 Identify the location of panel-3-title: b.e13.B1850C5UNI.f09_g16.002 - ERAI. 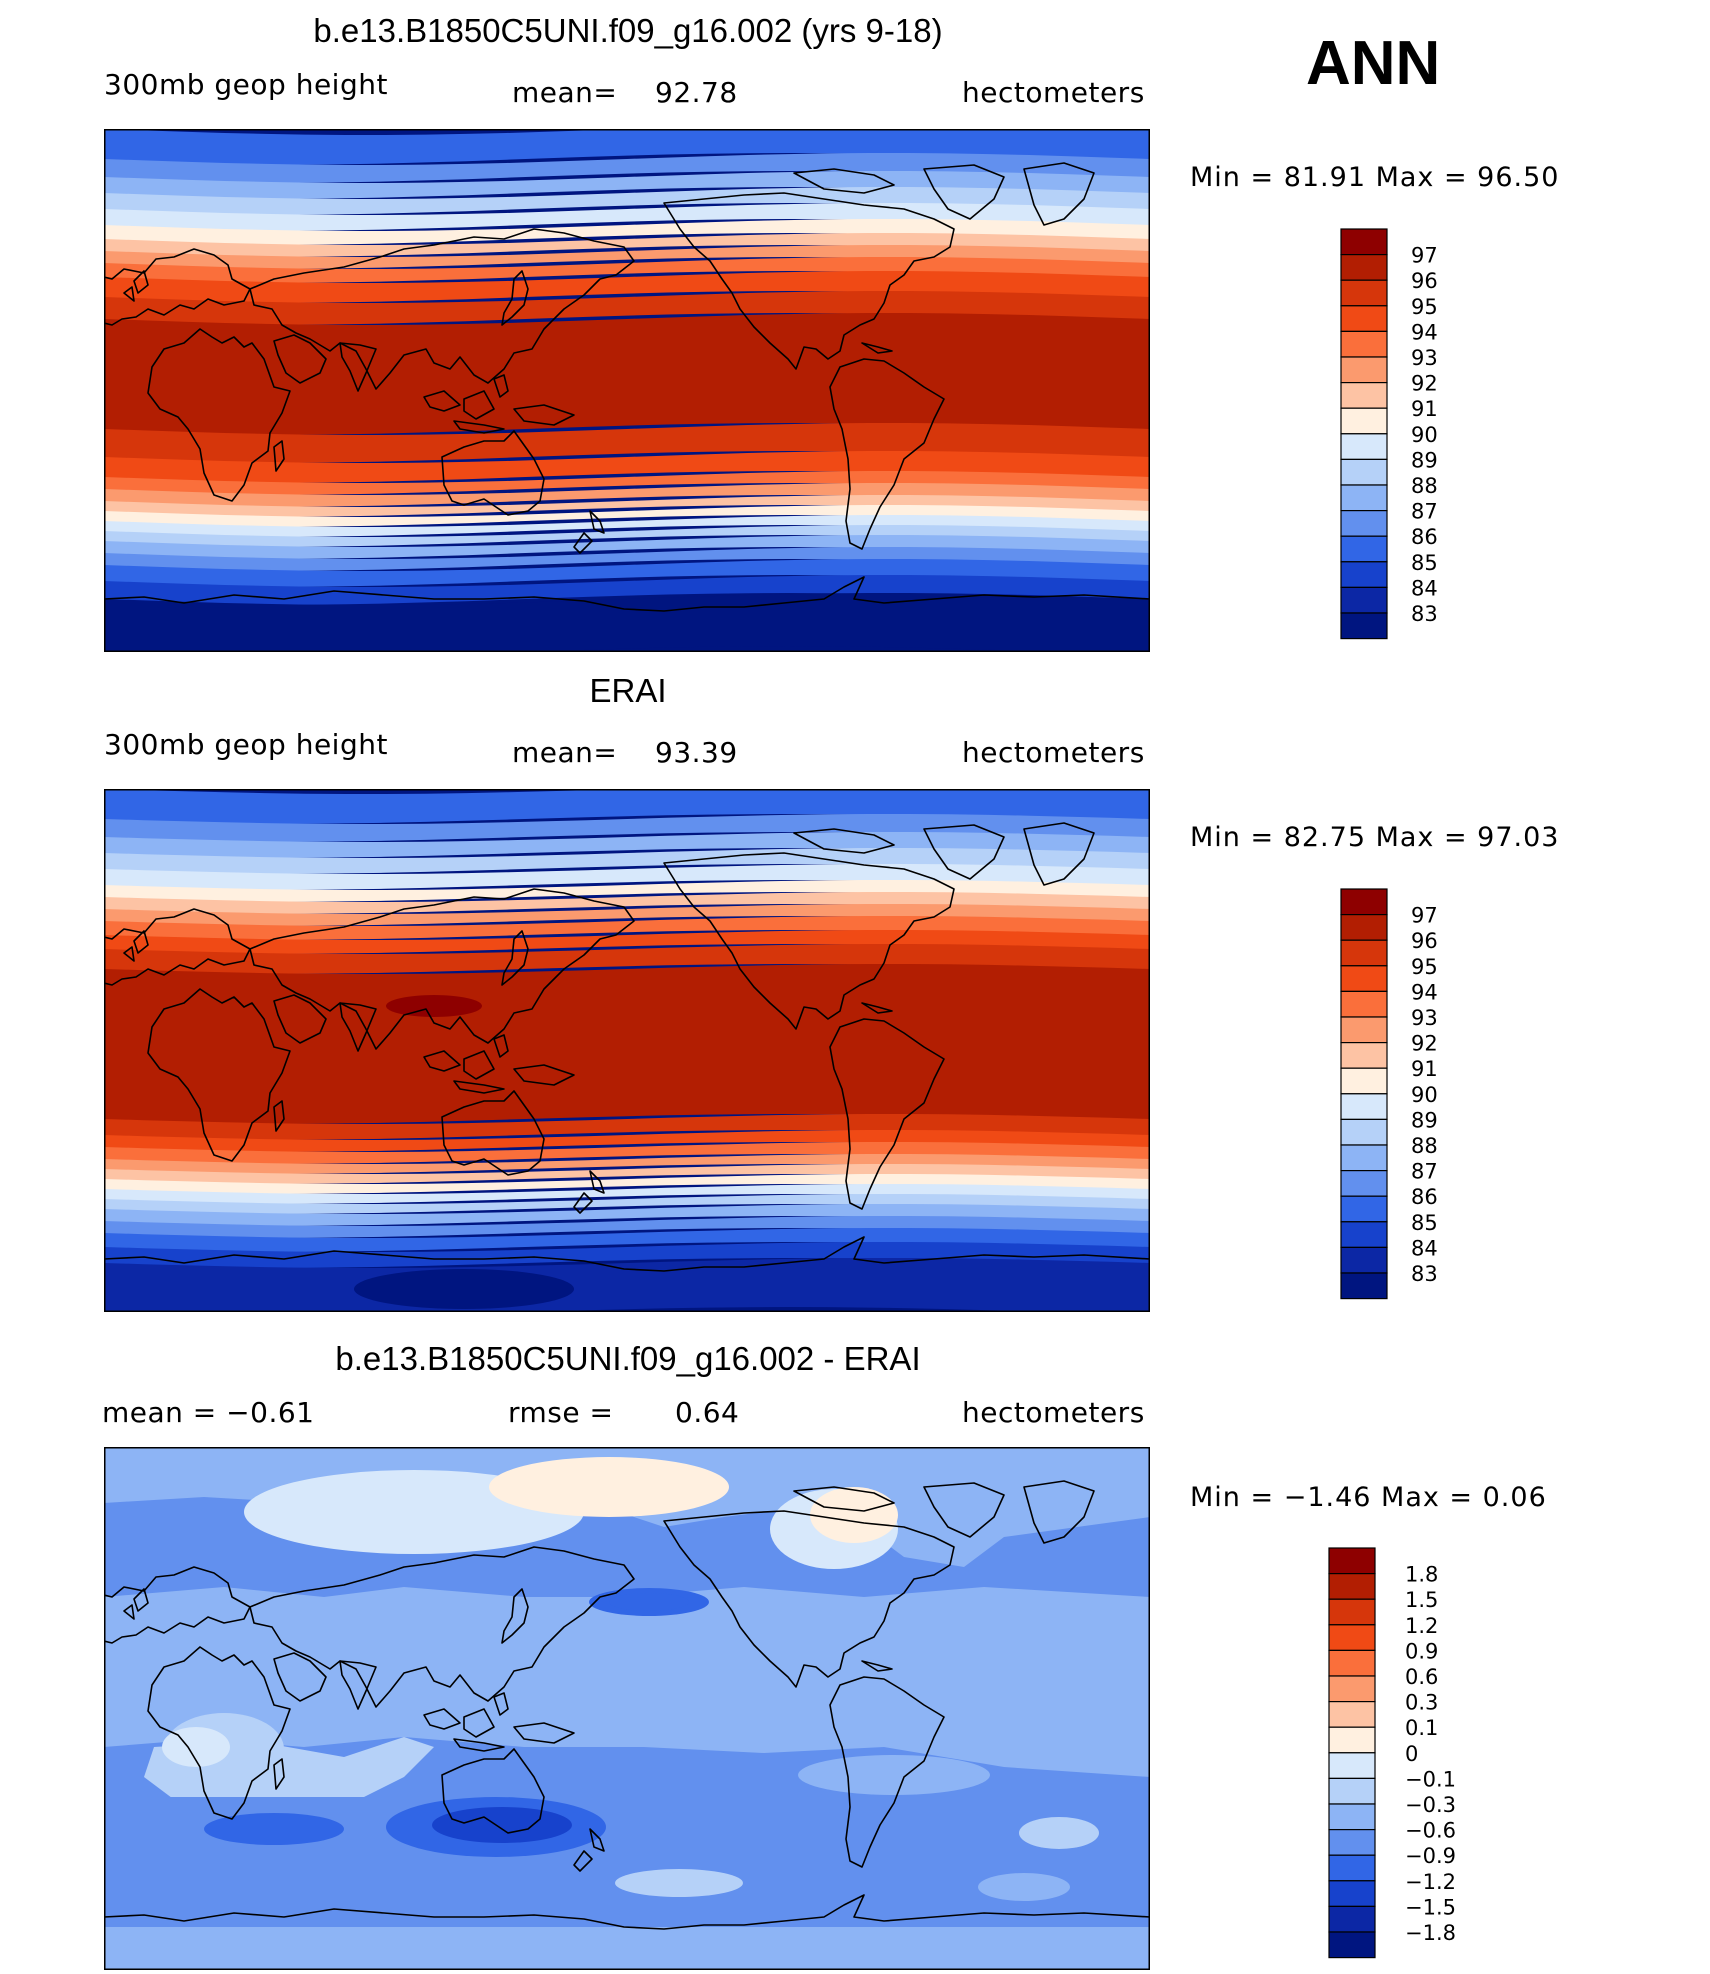
(628, 1358).